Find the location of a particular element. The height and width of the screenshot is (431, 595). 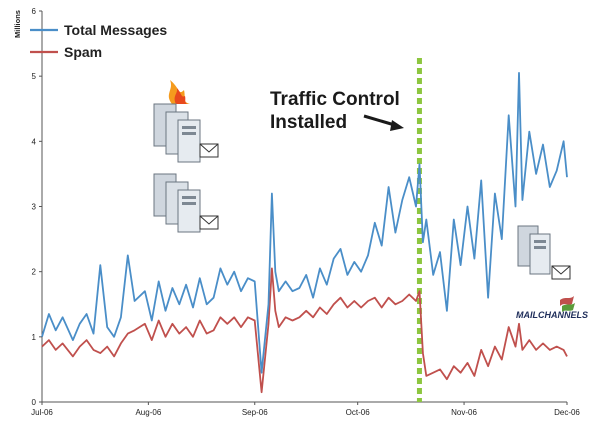

x-tick-label: Nov-06 is located at coordinates (464, 412).